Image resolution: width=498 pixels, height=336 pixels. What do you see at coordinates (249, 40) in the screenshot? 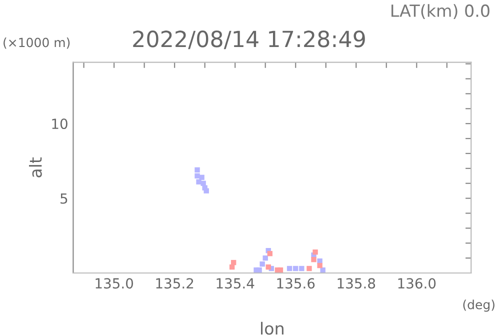
I see `chart-title: 2022/08/14 17:28:49` at bounding box center [249, 40].